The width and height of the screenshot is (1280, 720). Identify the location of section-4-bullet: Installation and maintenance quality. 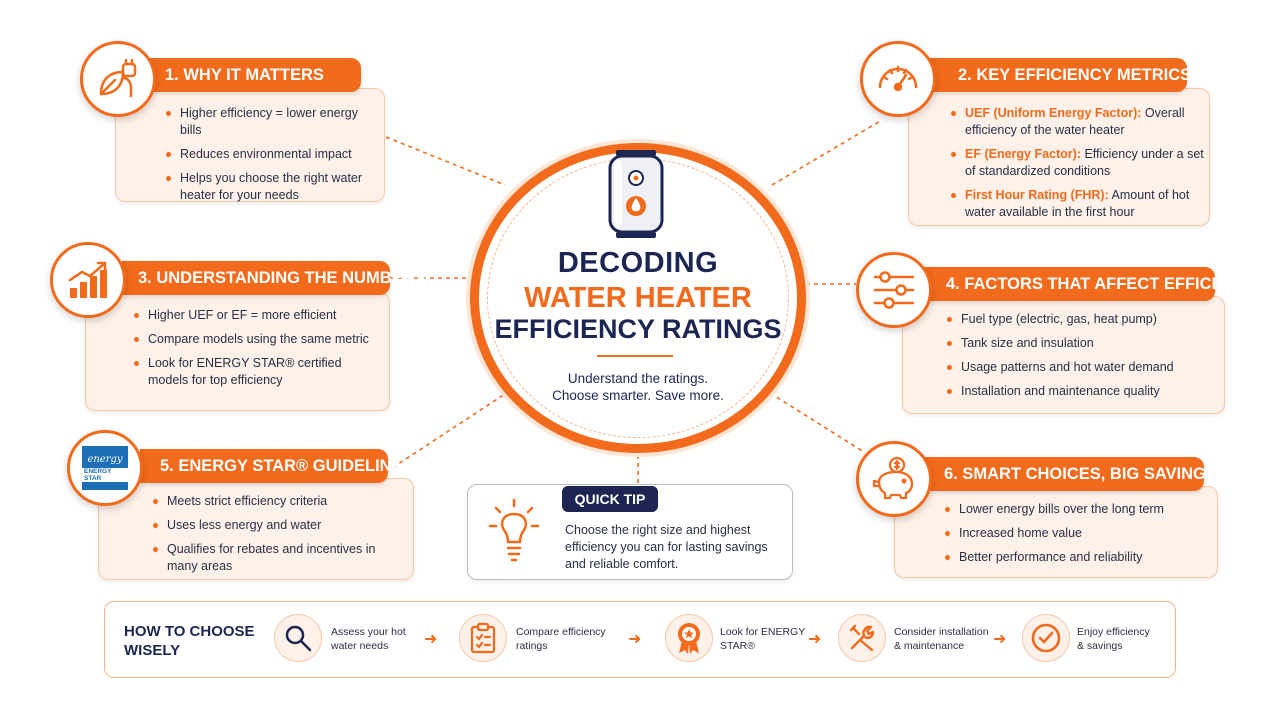
(1082, 391).